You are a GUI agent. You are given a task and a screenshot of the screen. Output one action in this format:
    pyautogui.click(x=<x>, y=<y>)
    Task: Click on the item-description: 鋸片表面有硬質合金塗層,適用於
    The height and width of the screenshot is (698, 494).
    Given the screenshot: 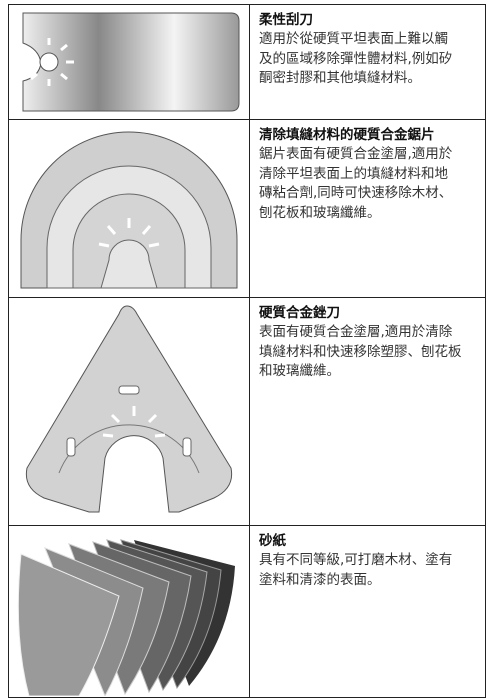 What is the action you would take?
    pyautogui.click(x=356, y=154)
    